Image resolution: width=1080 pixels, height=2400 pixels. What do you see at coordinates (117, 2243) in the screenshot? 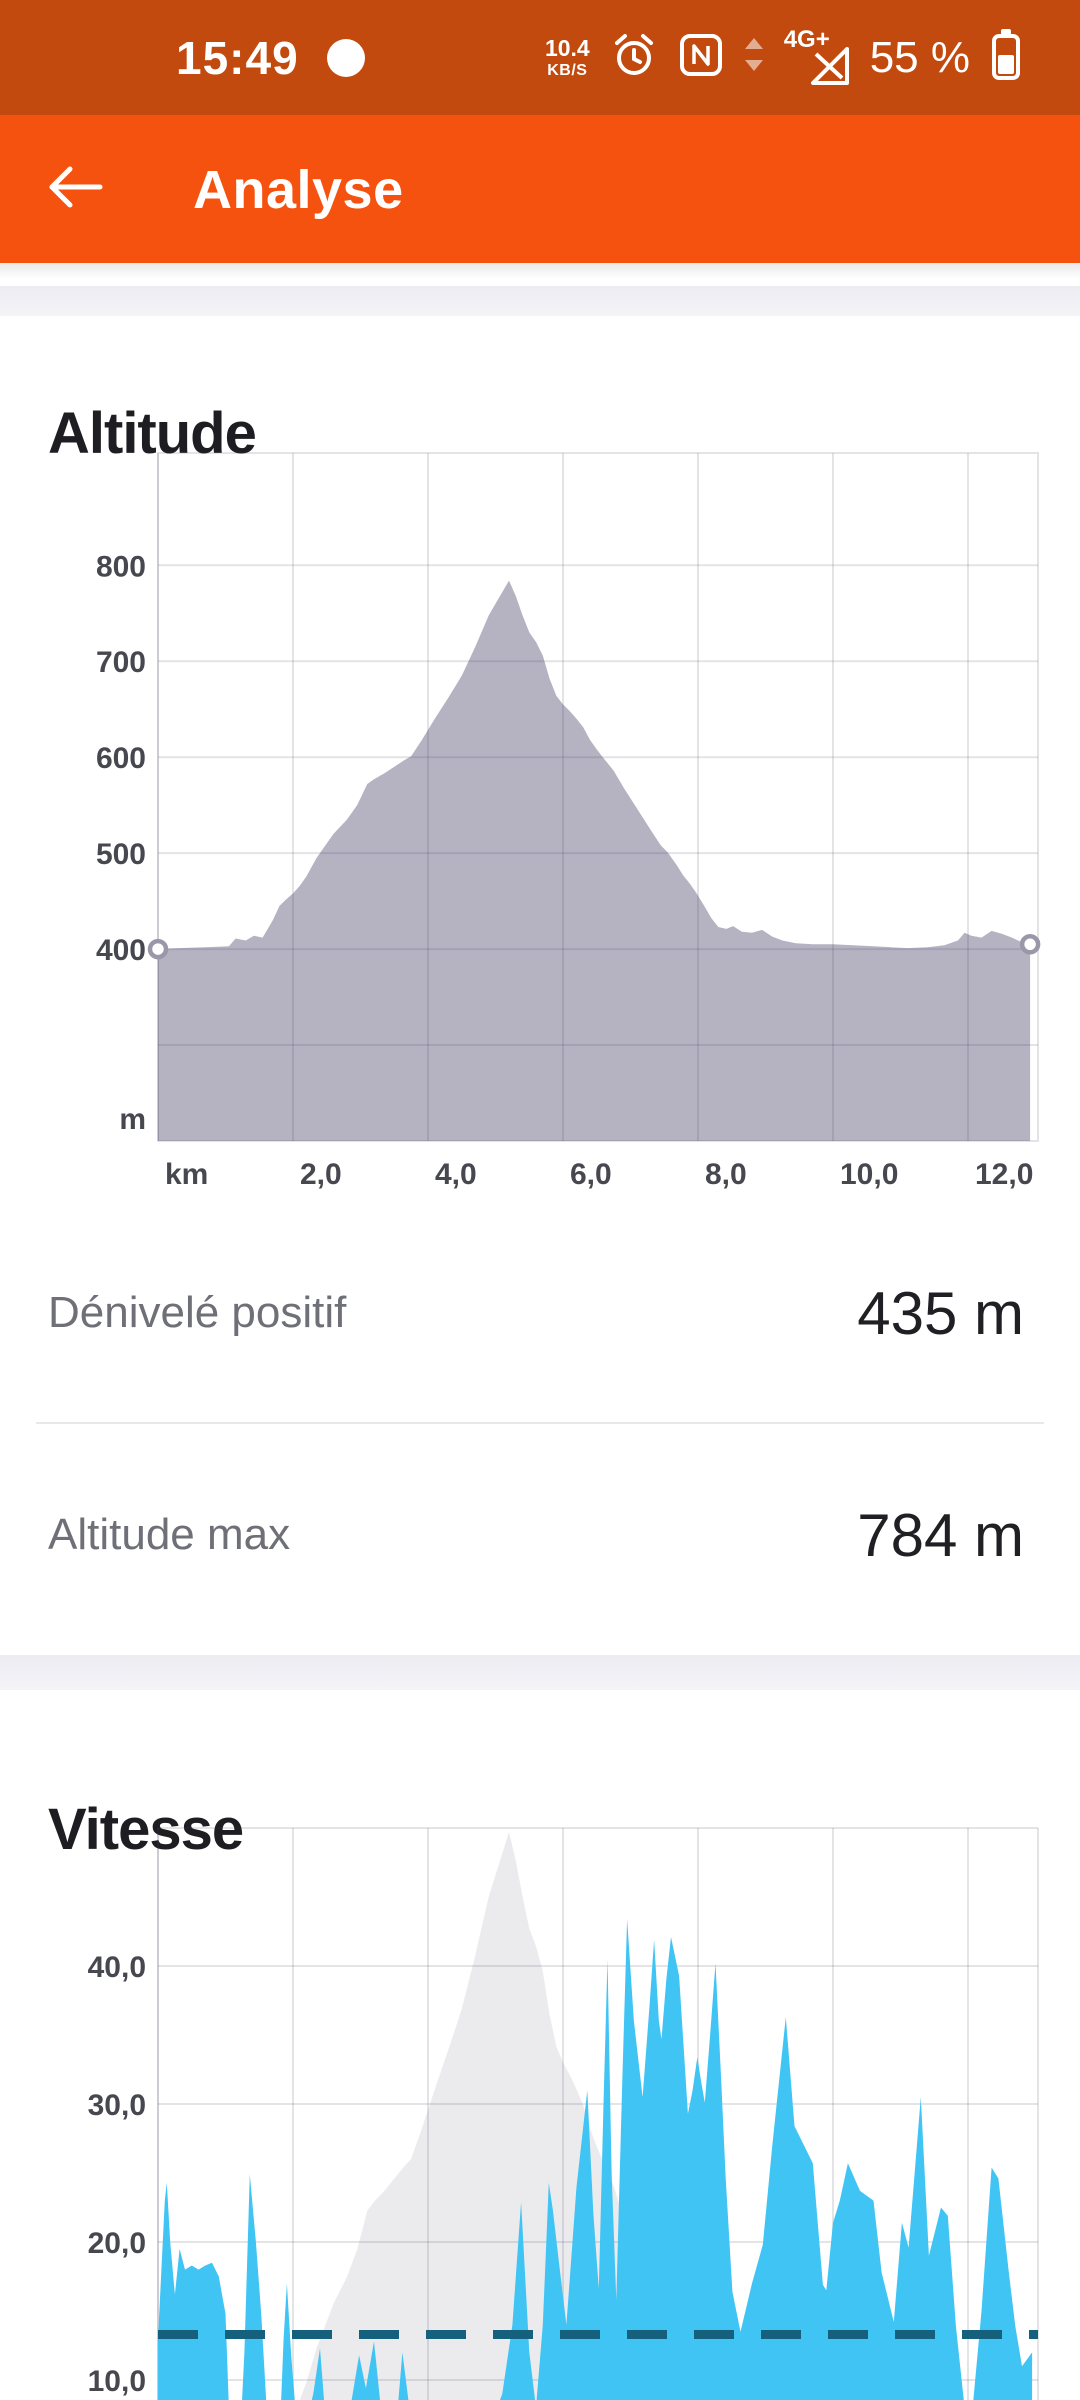
I see `svg-text: 20,0` at bounding box center [117, 2243].